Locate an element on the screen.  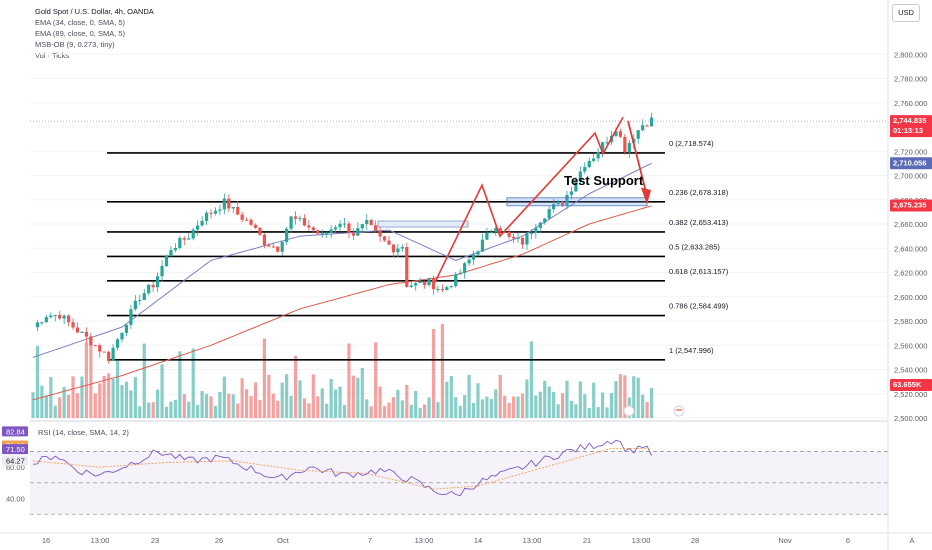
price-tick-label: 2,720.000 is located at coordinates (910, 151).